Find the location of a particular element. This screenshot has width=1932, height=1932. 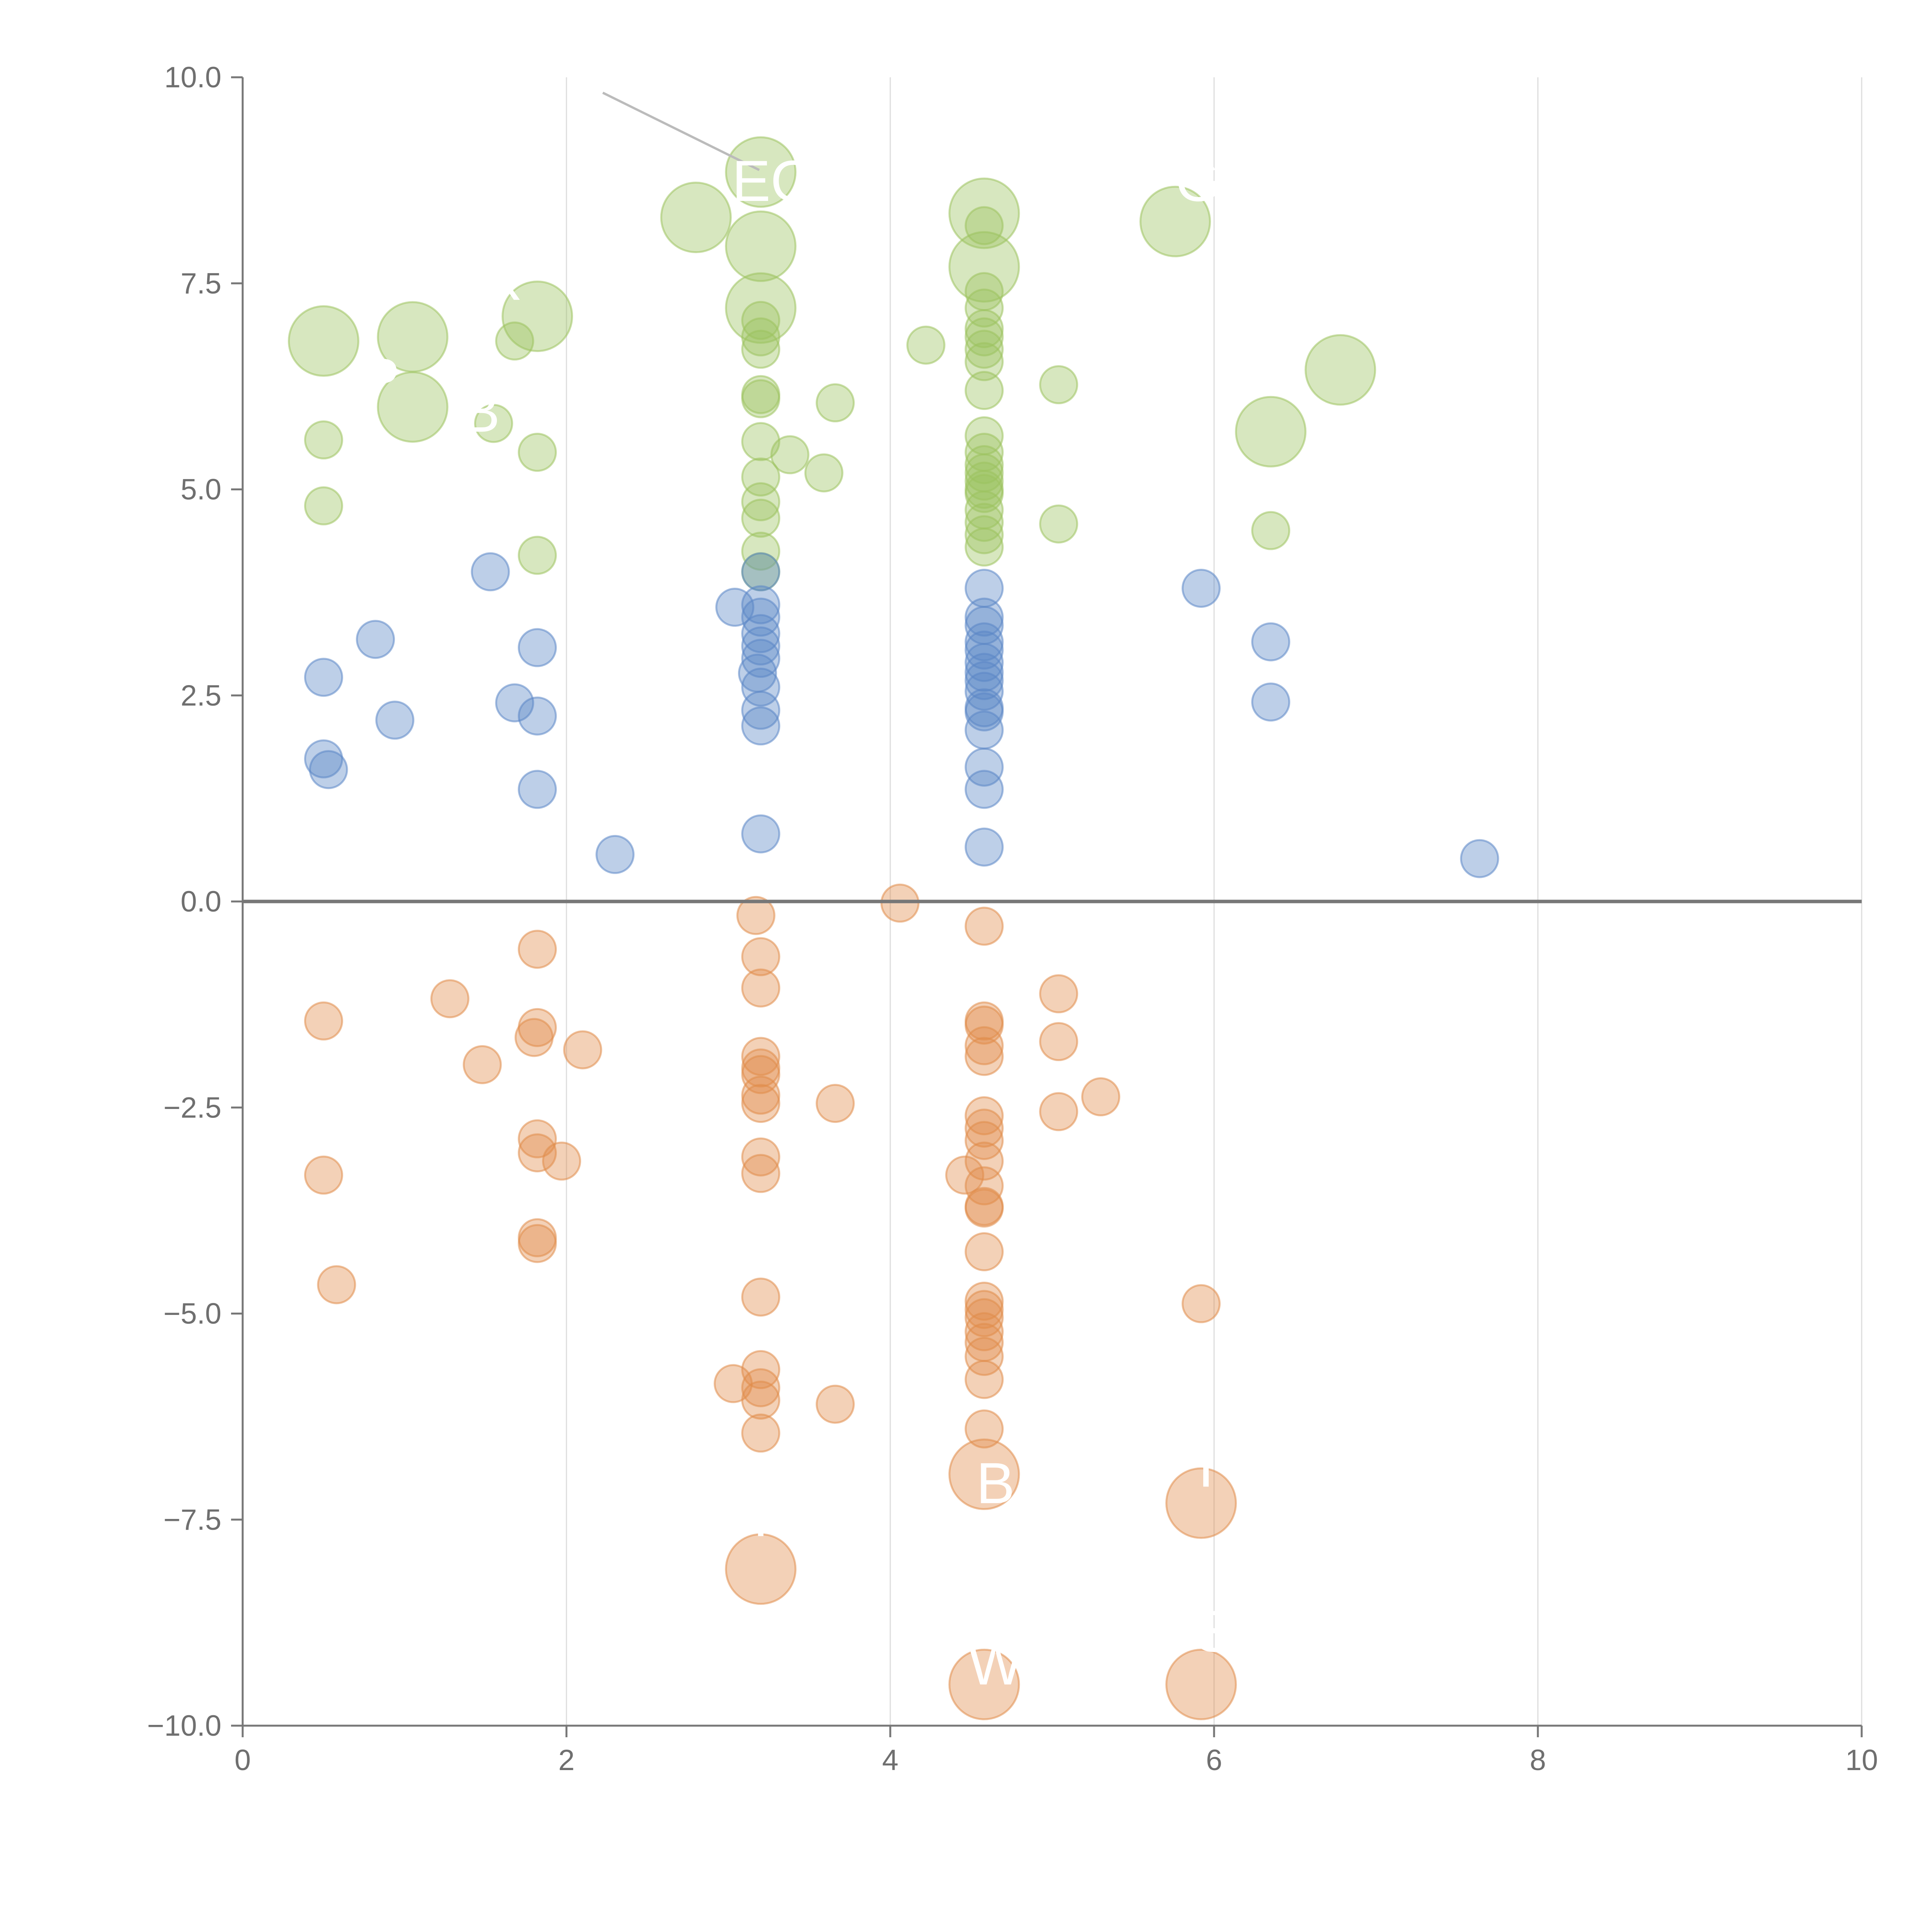

x-tick-label: 0 is located at coordinates (243, 1760).